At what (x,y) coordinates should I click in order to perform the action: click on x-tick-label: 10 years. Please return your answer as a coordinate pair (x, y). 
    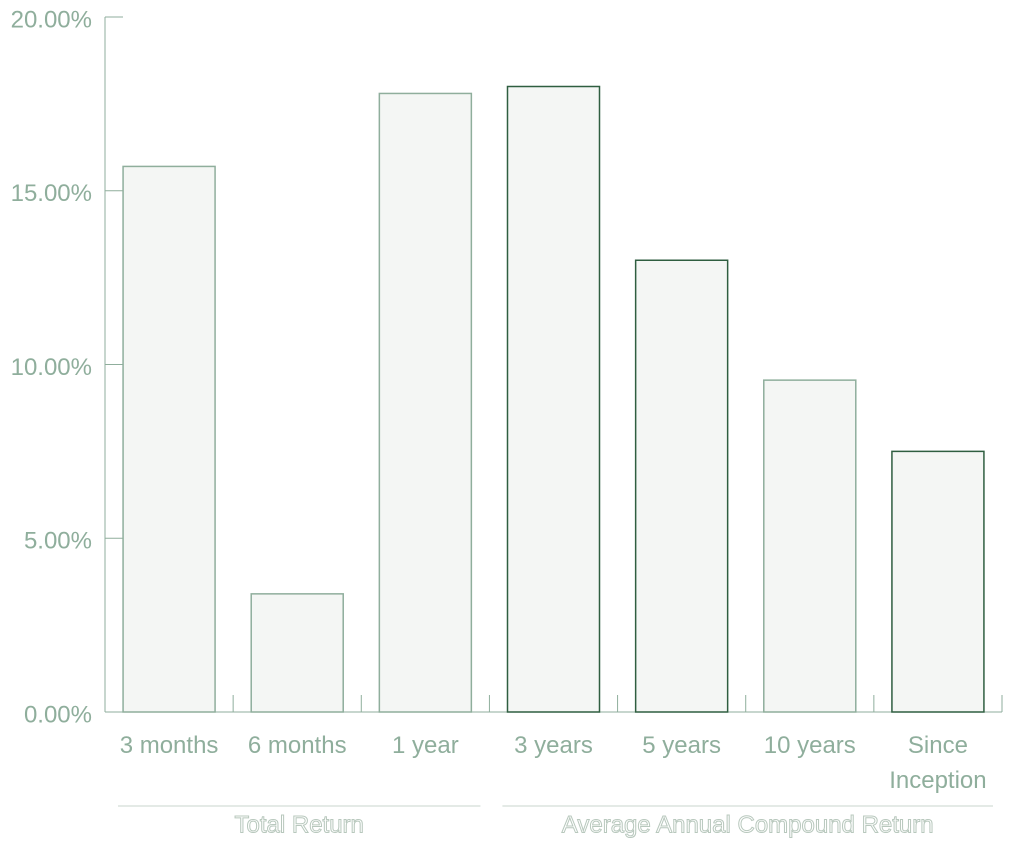
    Looking at the image, I should click on (809, 745).